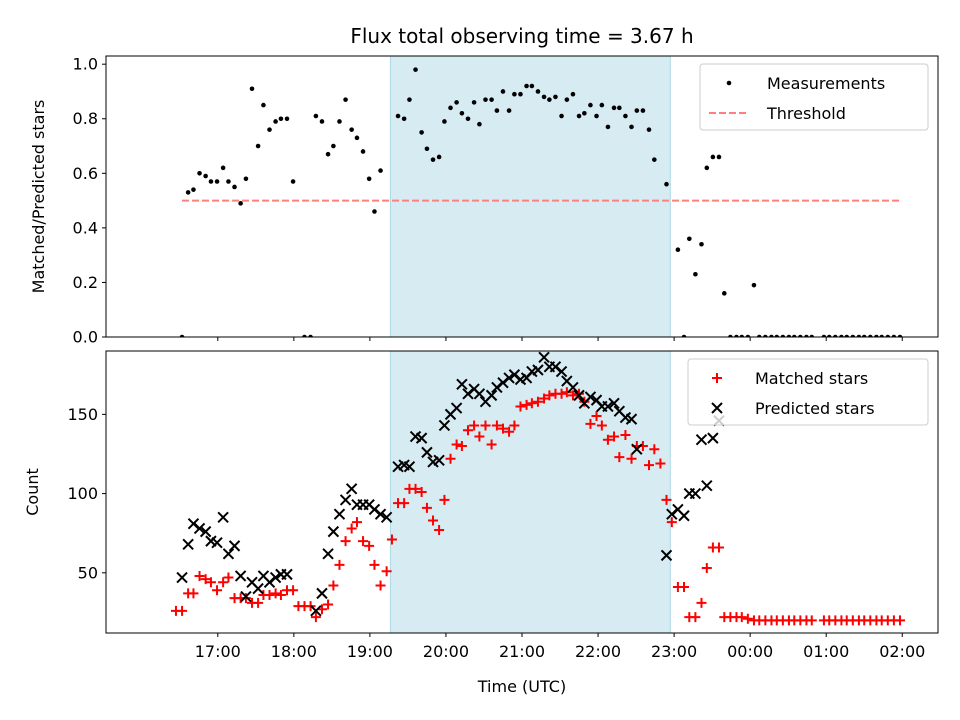 This screenshot has width=960, height=720. I want to click on y-tick-label-top: 1.0, so click(85, 64).